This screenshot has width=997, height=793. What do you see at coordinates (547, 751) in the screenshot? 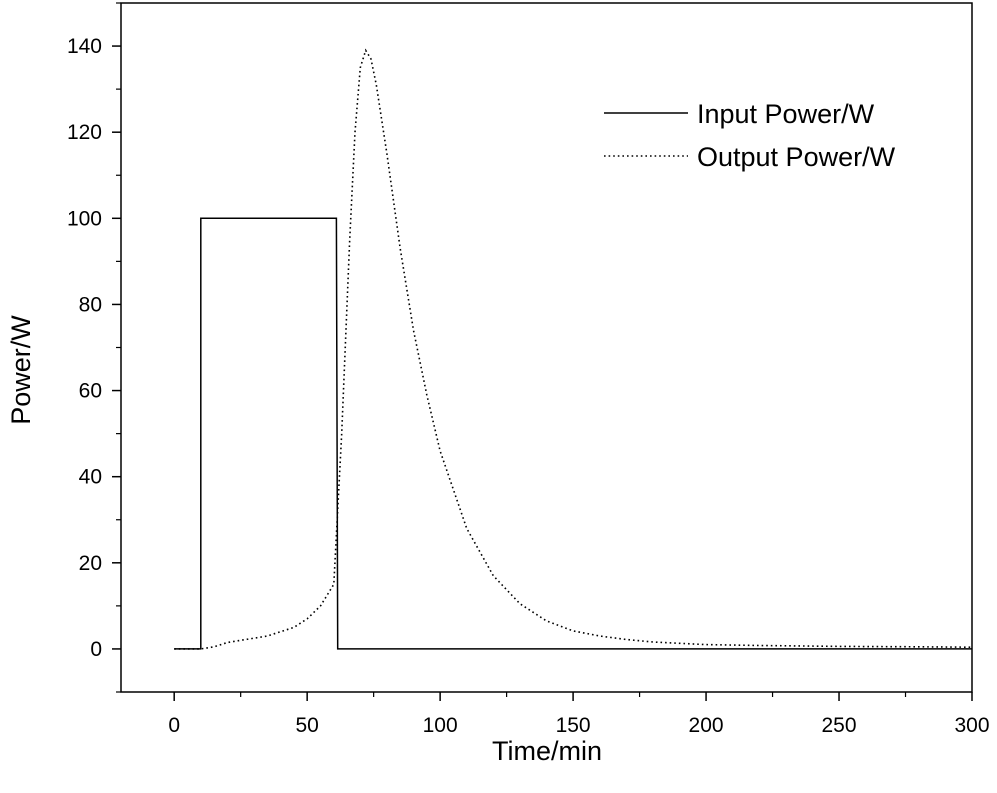
I see `x-axis-title: Time/min` at bounding box center [547, 751].